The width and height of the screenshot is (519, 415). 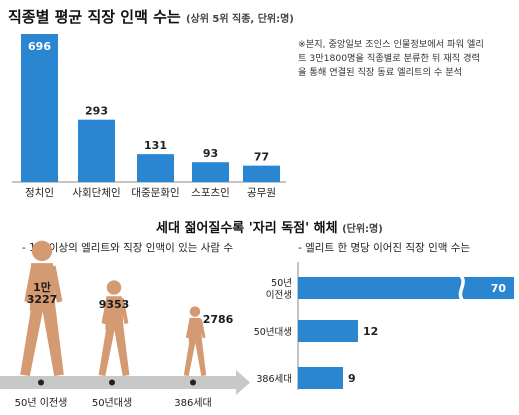 I want to click on top-category-label: 스포츠인, so click(x=210, y=193).